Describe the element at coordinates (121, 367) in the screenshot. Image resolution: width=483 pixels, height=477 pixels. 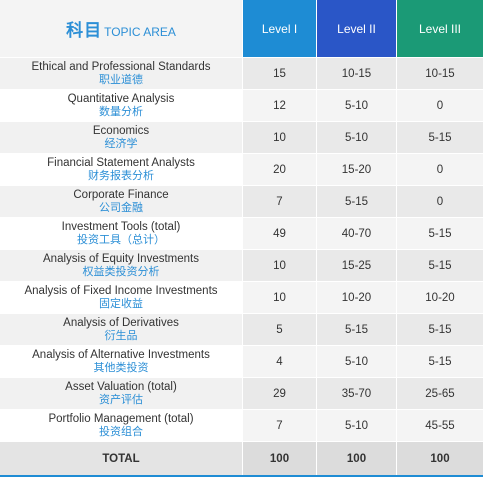
I see `topic-name-zh: 其他类投资` at that location.